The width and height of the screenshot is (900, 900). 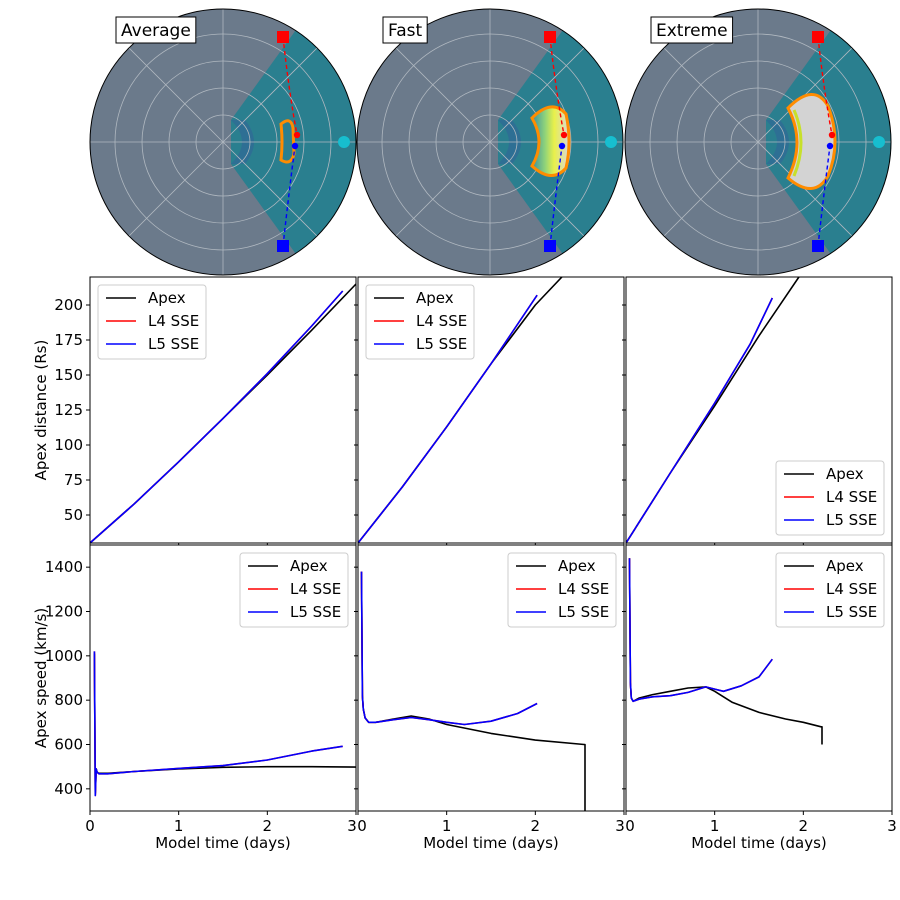 What do you see at coordinates (550, 37) in the screenshot?
I see `l4-observer-marker` at bounding box center [550, 37].